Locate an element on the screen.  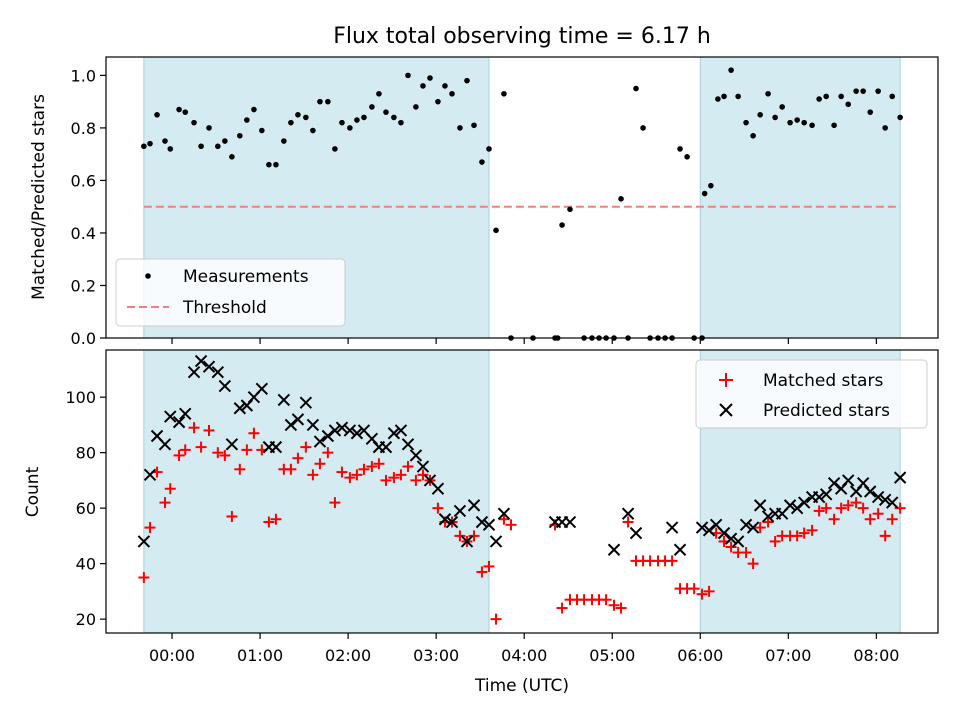
x-tick-label: 07:00 is located at coordinates (788, 655).